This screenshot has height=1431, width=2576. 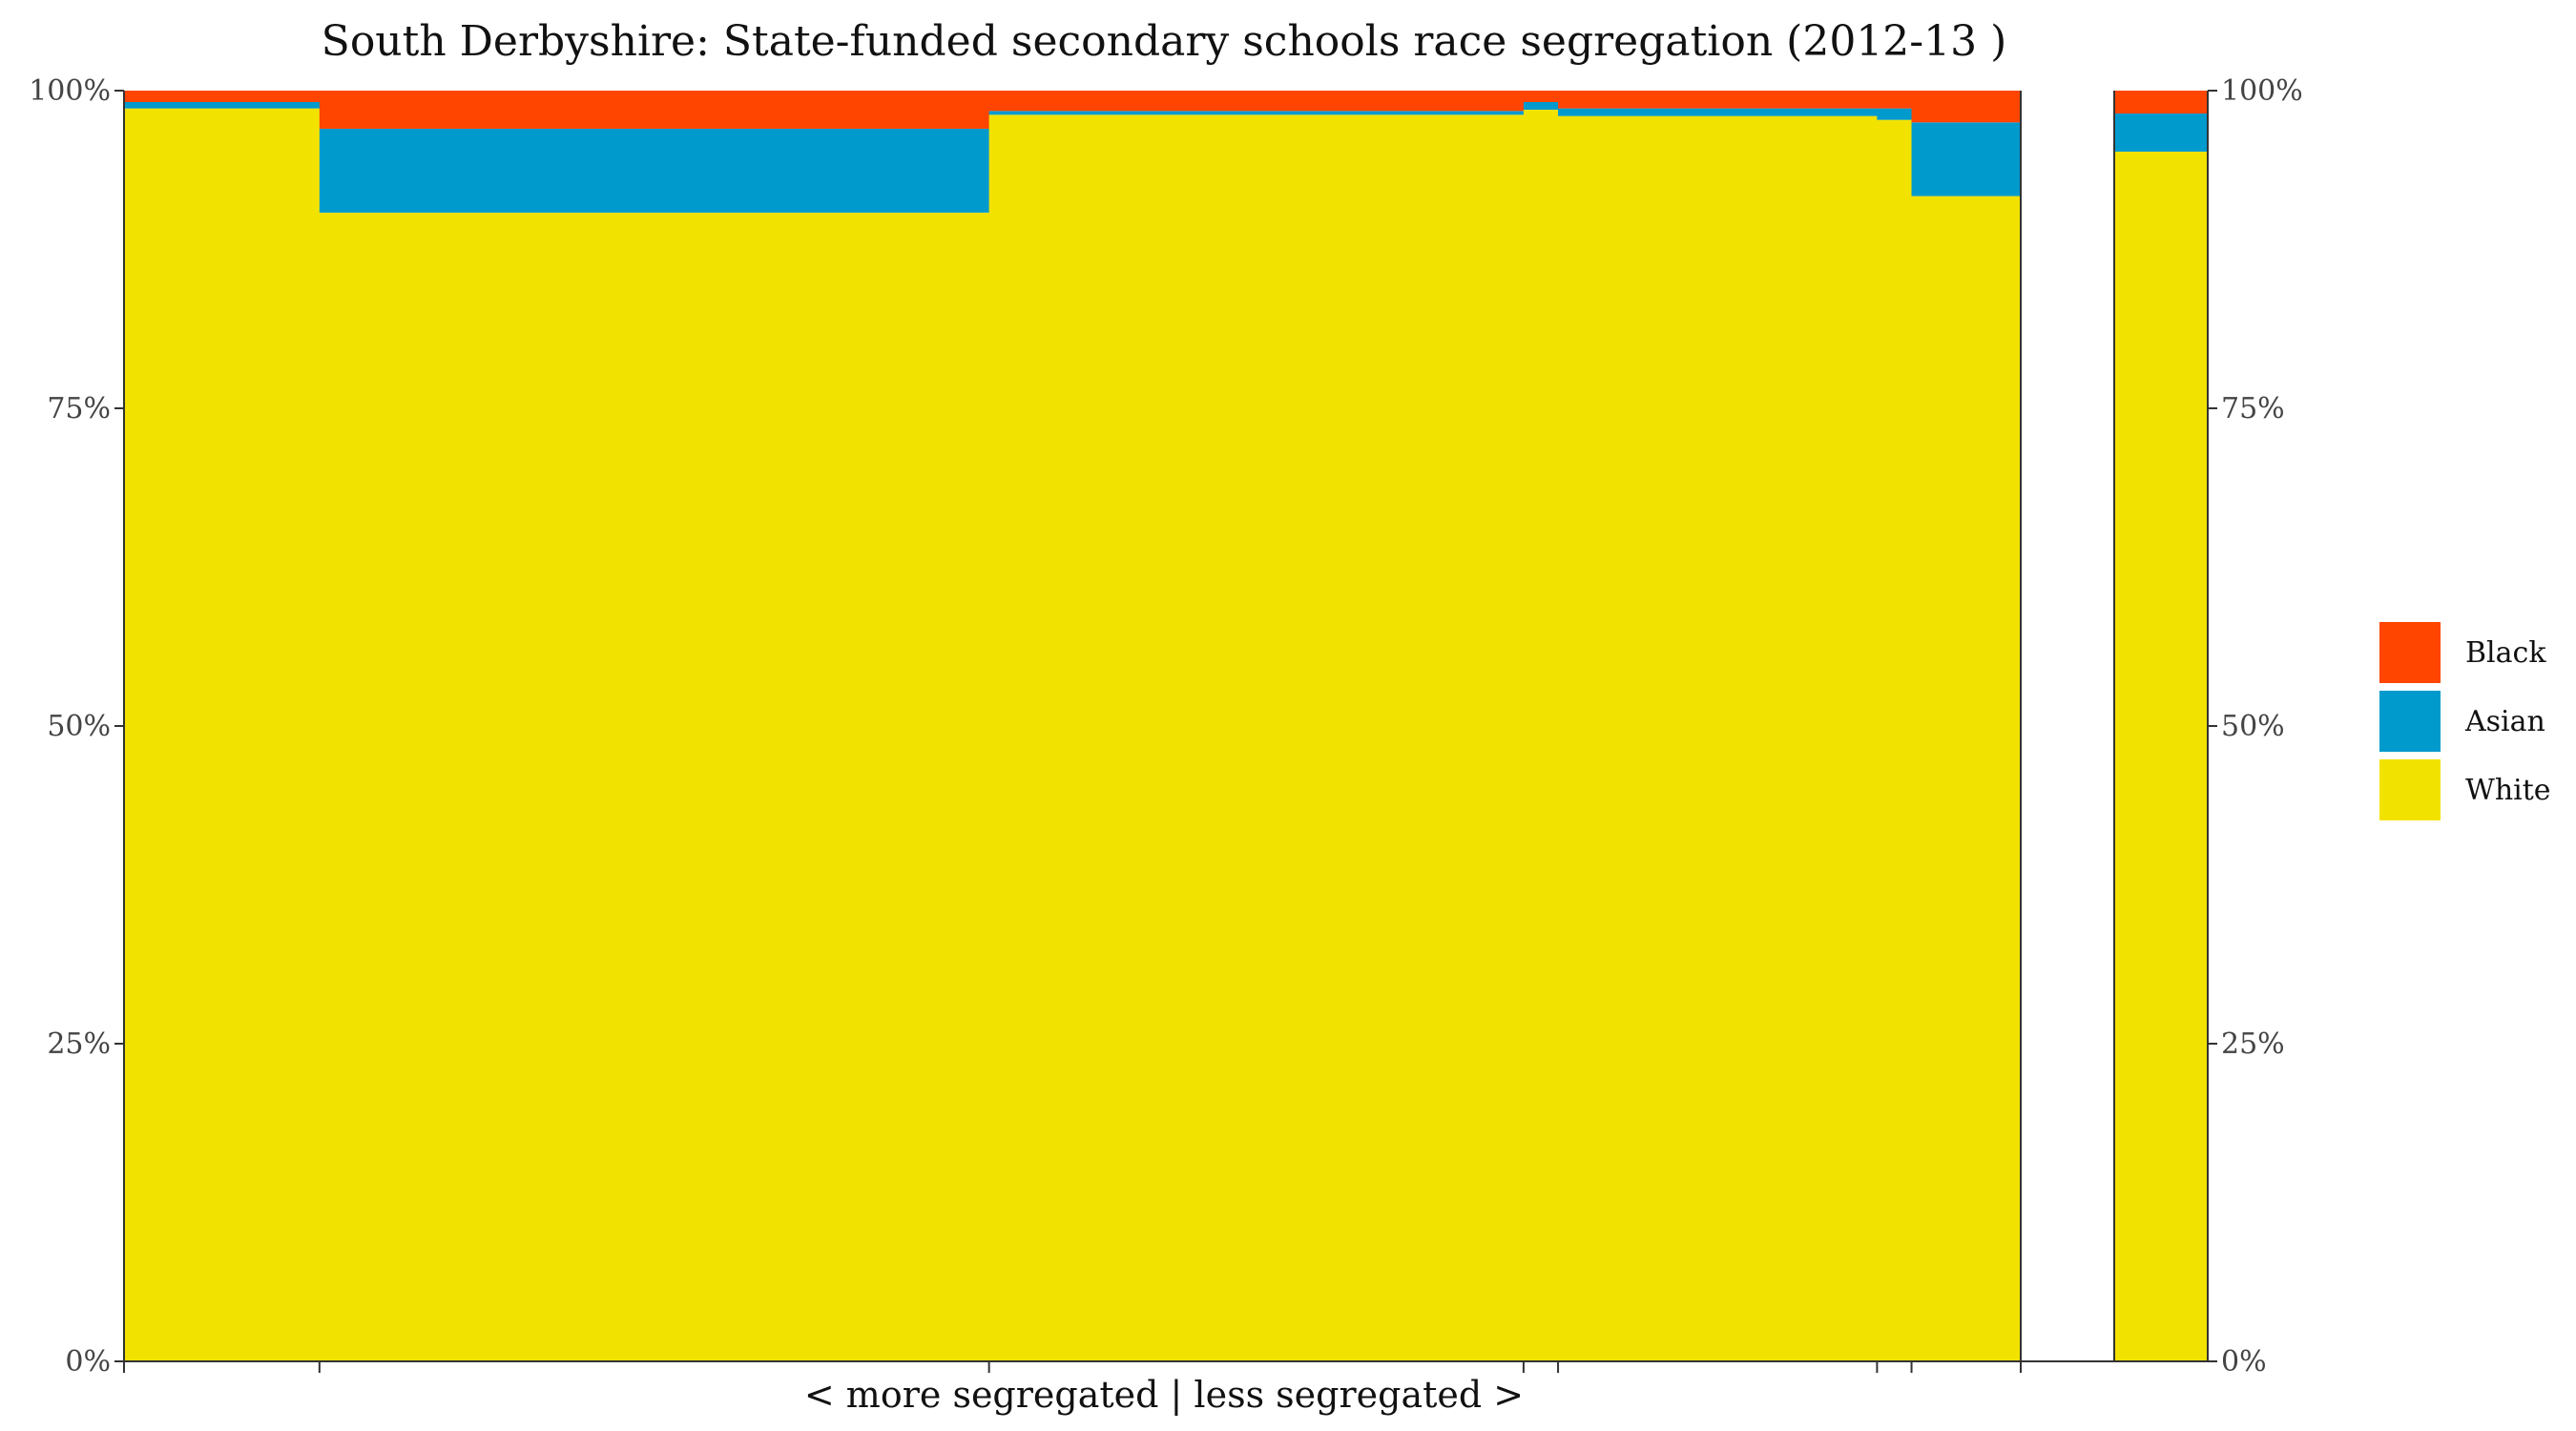 What do you see at coordinates (70, 91) in the screenshot?
I see `y-tick-label-left: 100%` at bounding box center [70, 91].